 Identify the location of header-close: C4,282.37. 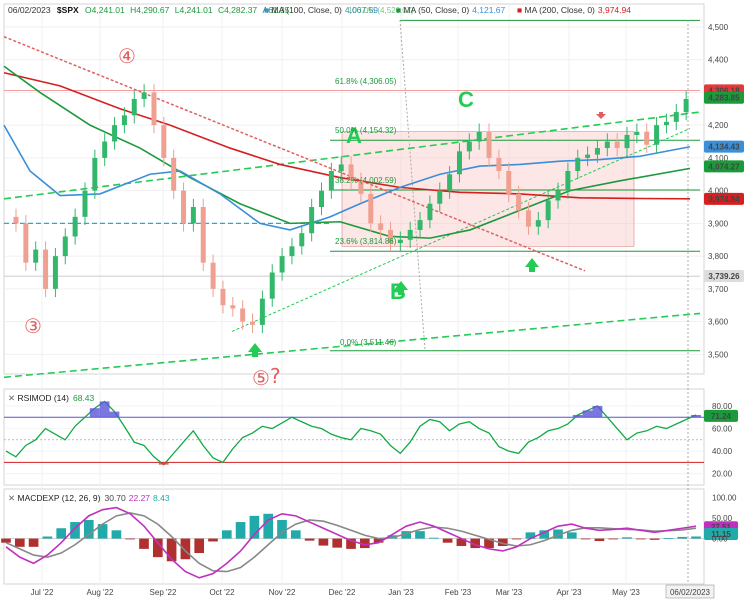
(237, 10).